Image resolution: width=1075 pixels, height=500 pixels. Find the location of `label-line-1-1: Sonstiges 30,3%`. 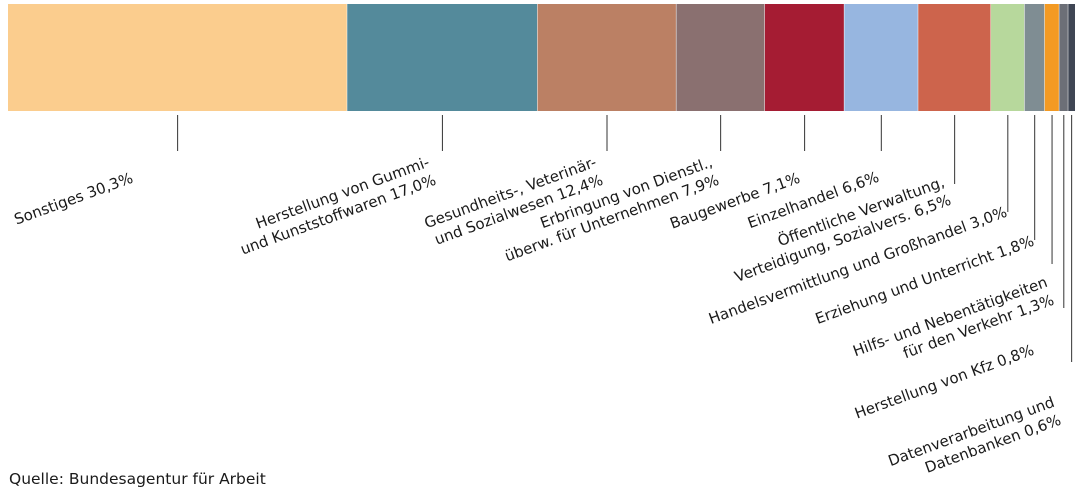

label-line-1-1: Sonstiges 30,3% is located at coordinates (74, 199).